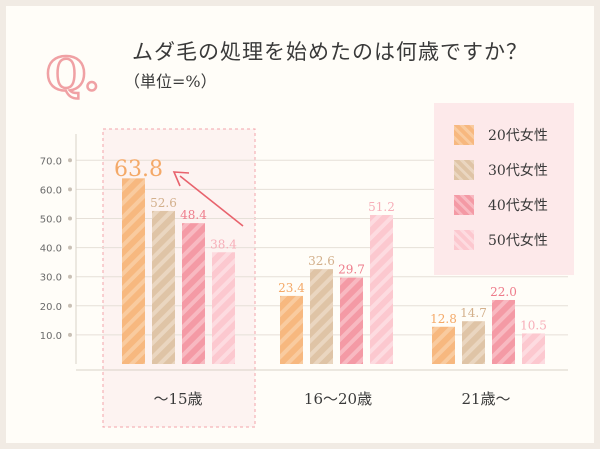  What do you see at coordinates (73, 74) in the screenshot?
I see `q-mark-icon: Q.` at bounding box center [73, 74].